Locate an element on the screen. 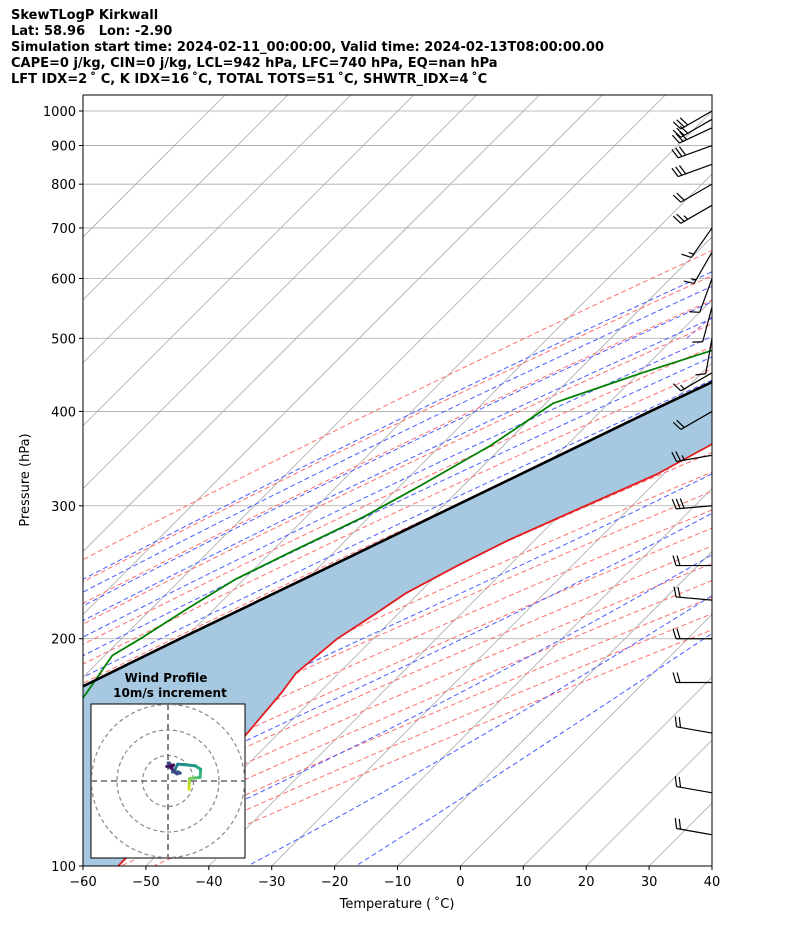 Image resolution: width=794 pixels, height=937 pixels. x-tick-label: 20 is located at coordinates (586, 882).